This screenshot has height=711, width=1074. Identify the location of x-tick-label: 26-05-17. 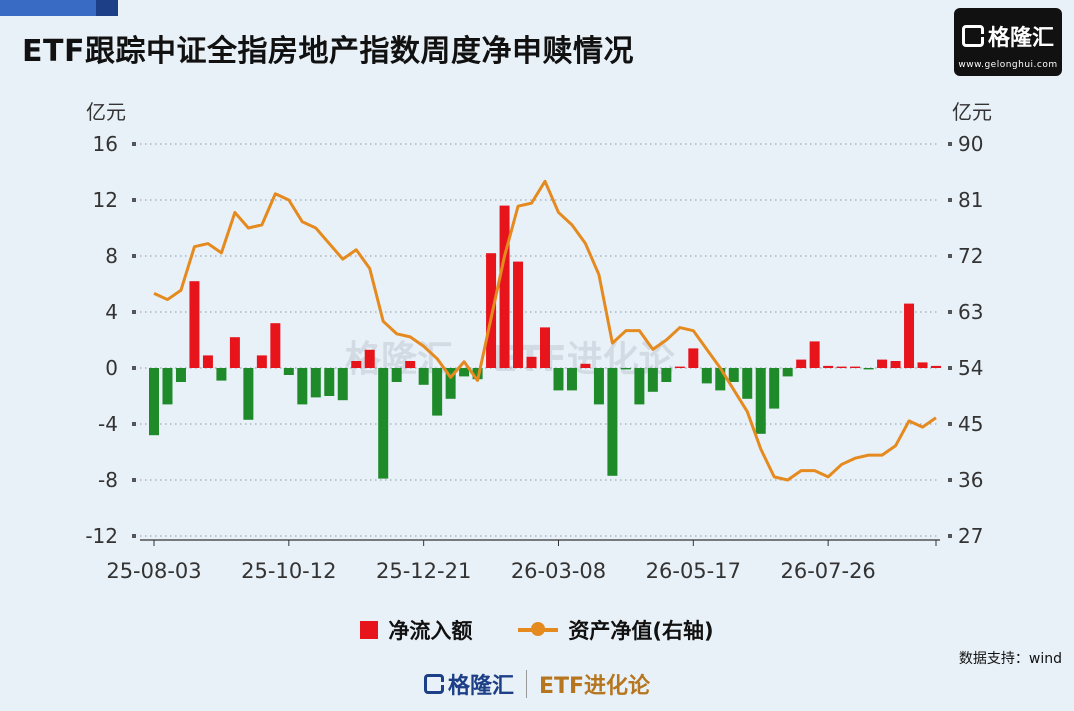
(693, 571).